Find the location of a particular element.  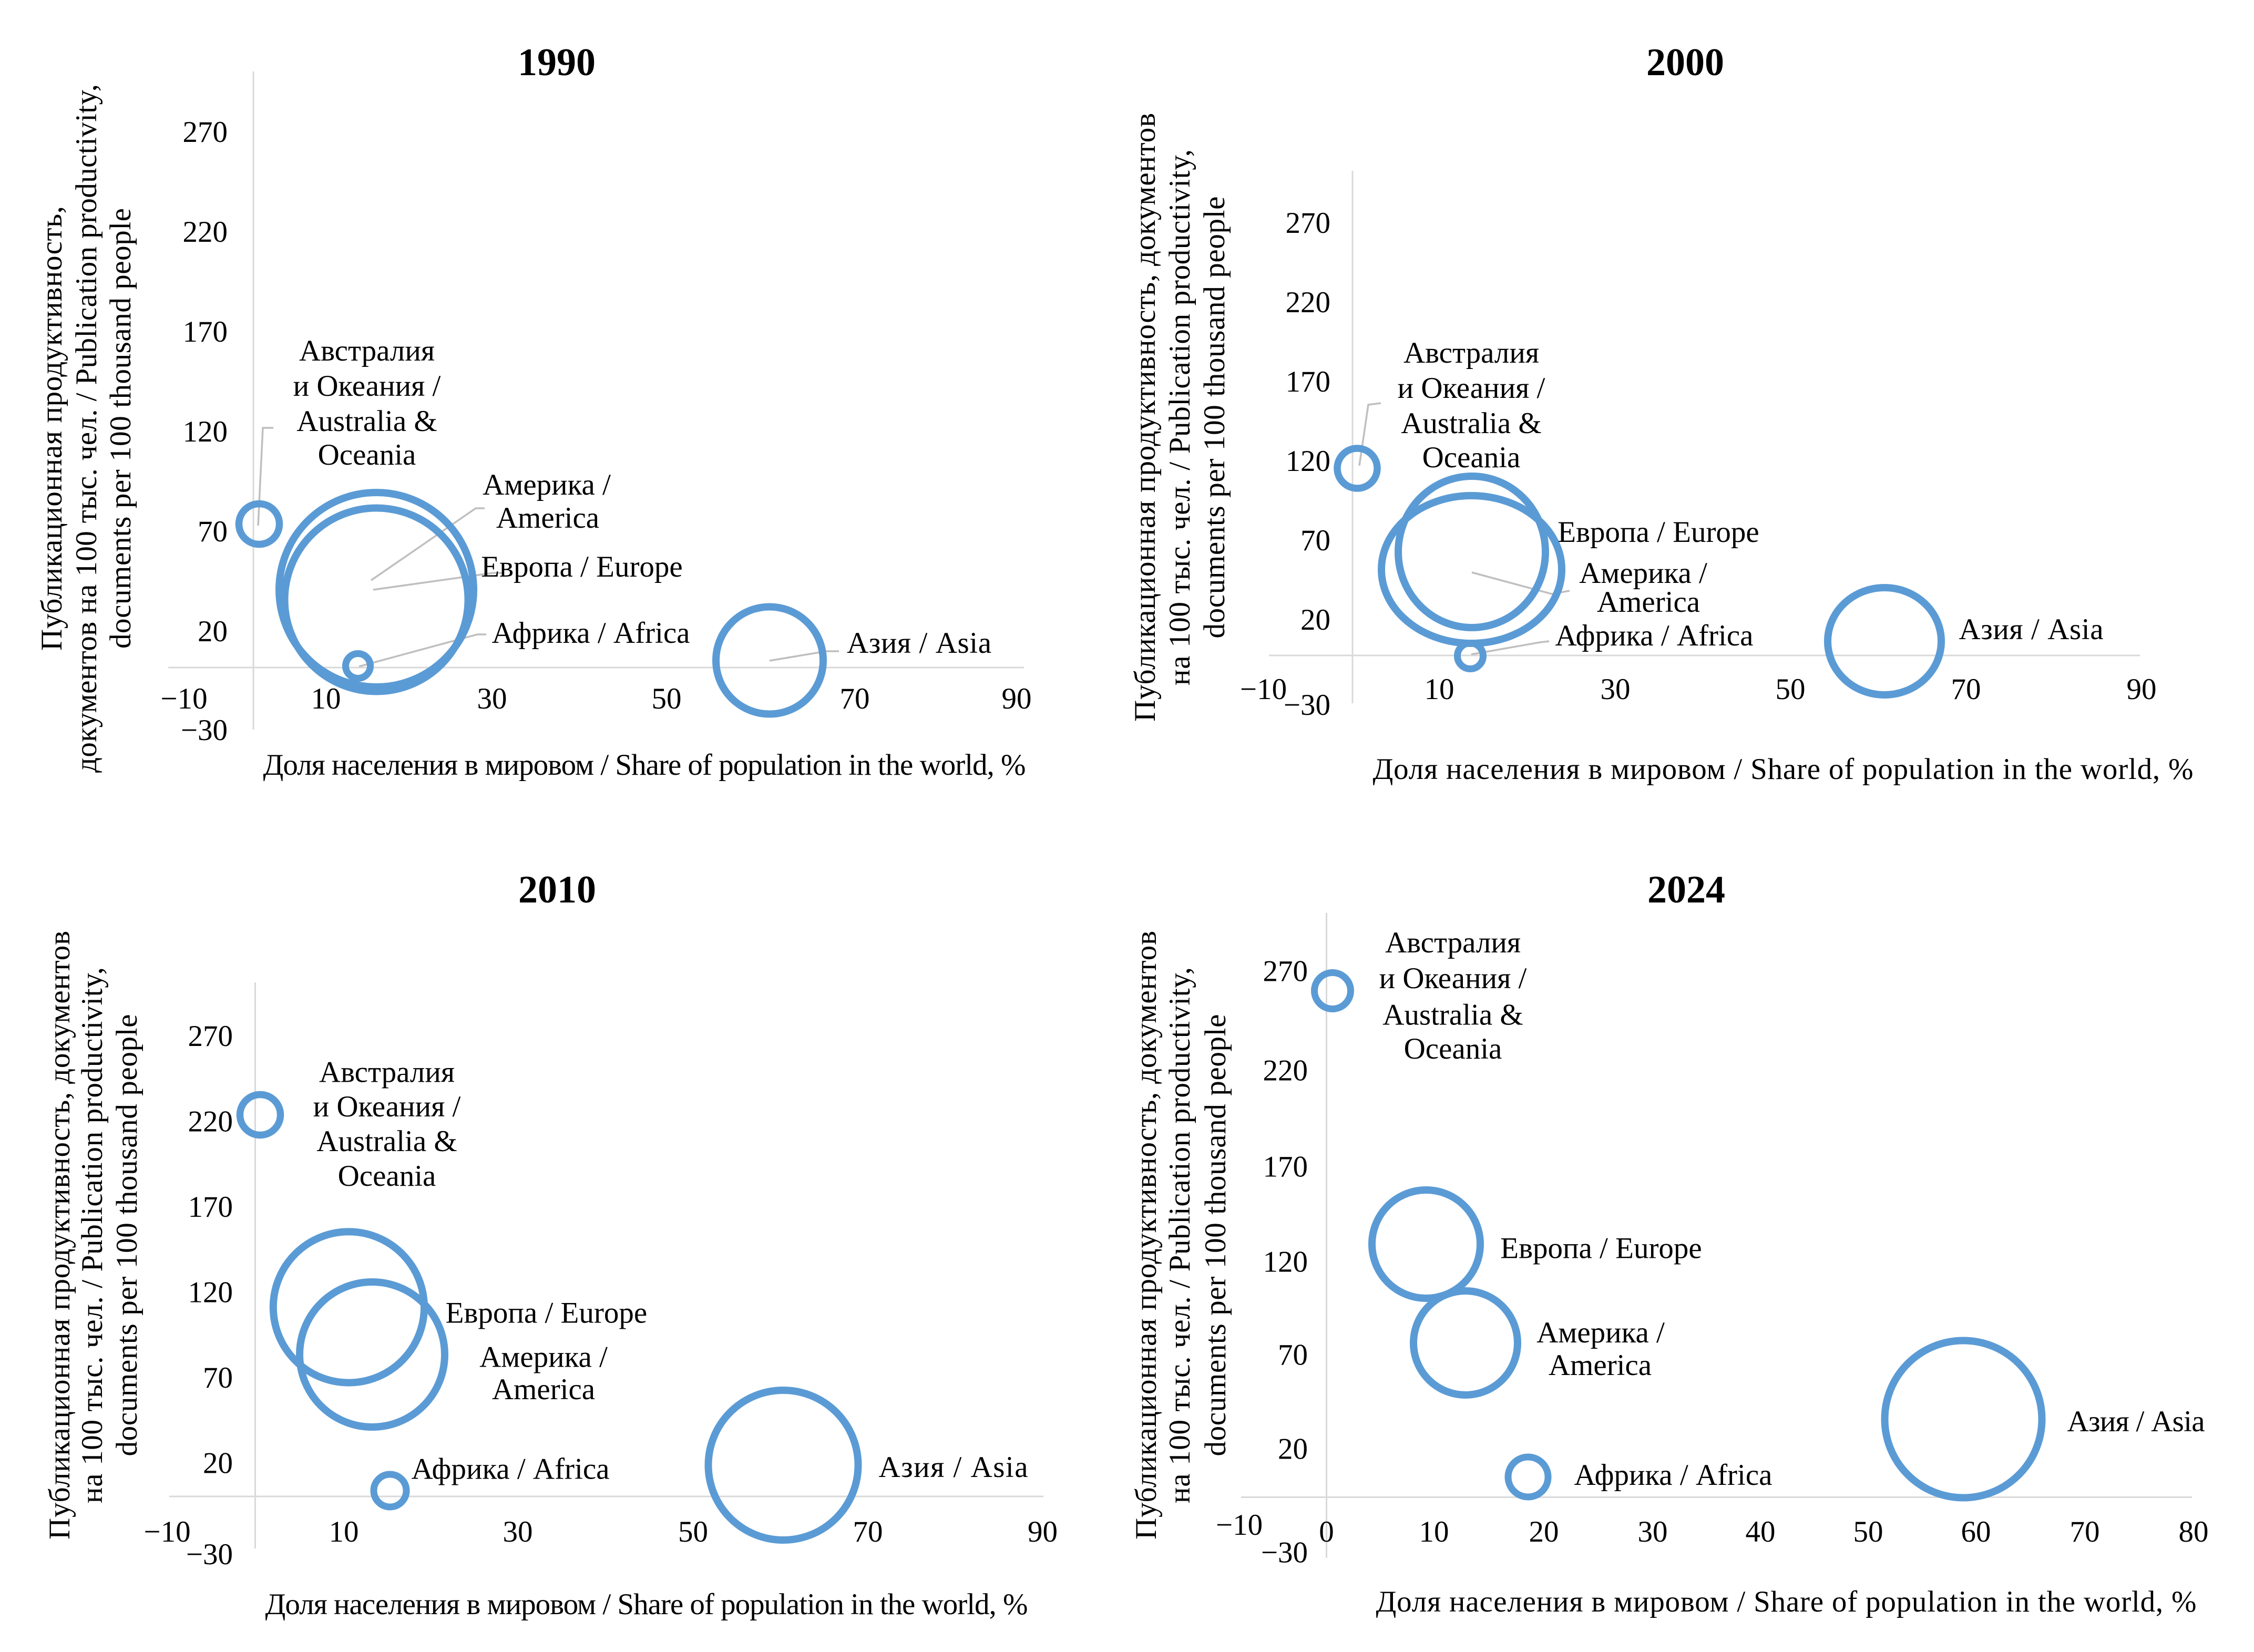

svg-text: Публикационная продуктивность, is located at coordinates (51, 428).